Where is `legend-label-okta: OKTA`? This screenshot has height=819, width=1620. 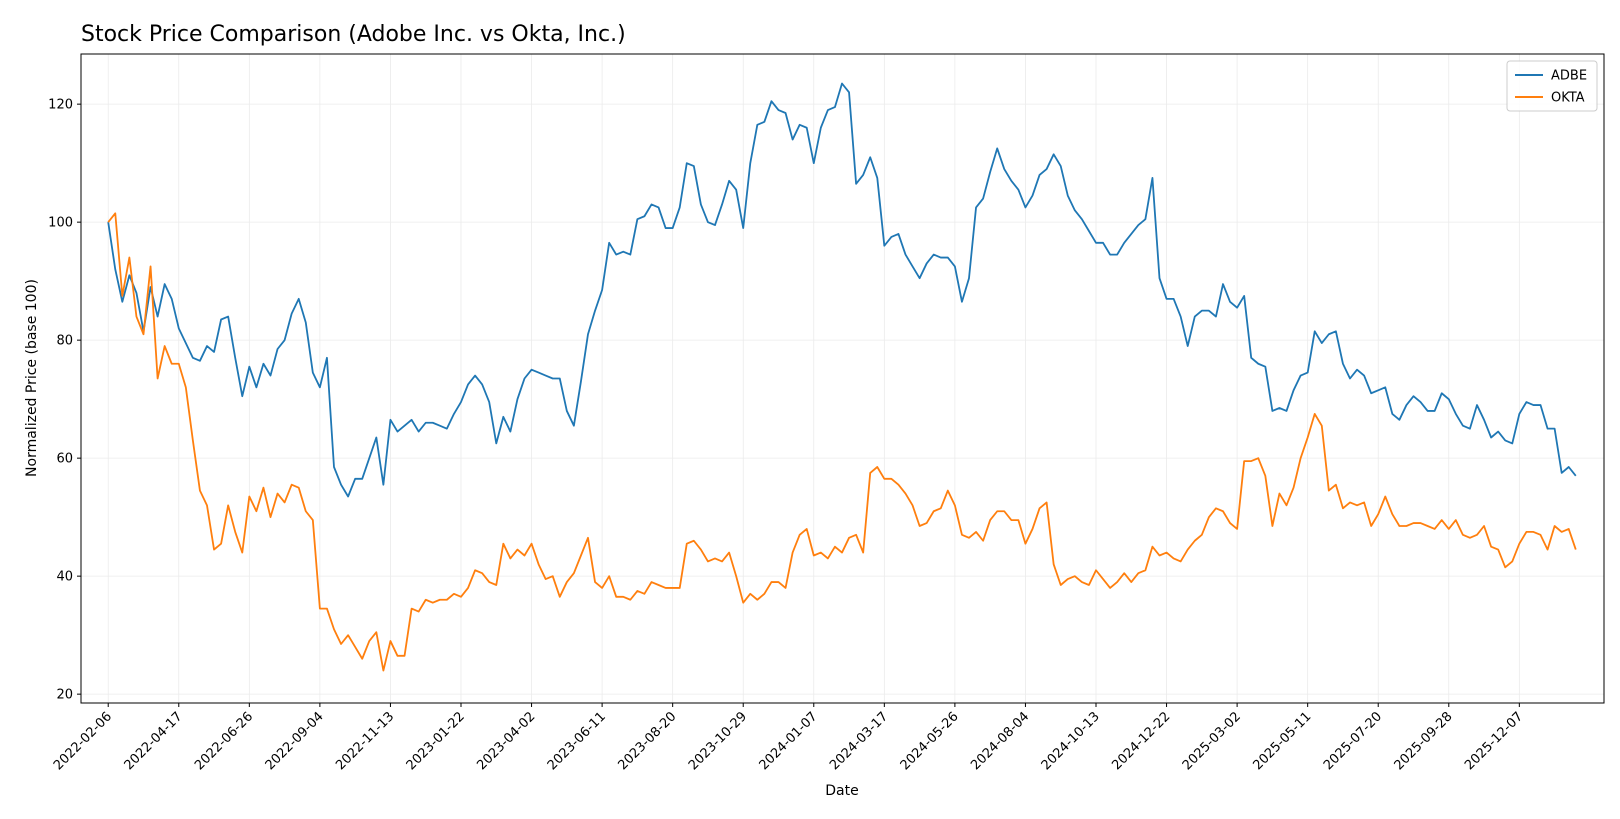
legend-label-okta: OKTA is located at coordinates (1568, 98).